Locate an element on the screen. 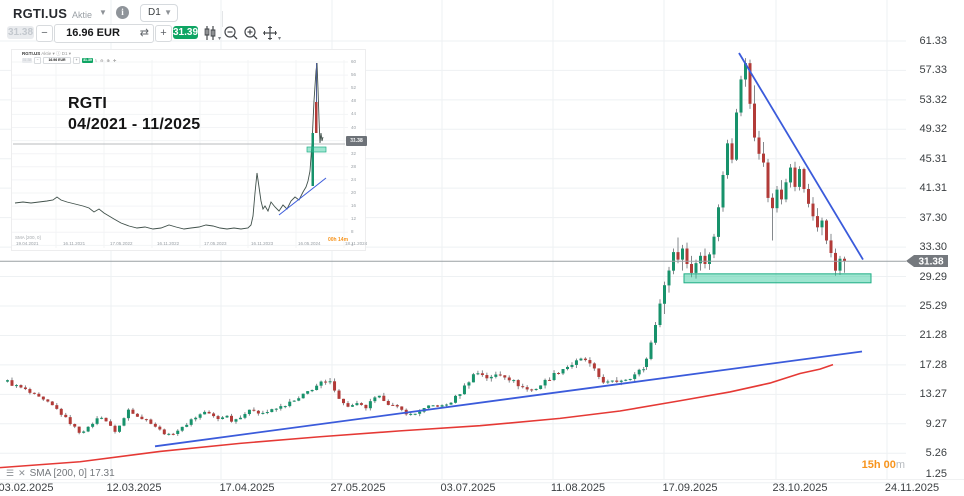  inset-y-axis-label: 36 is located at coordinates (354, 140).